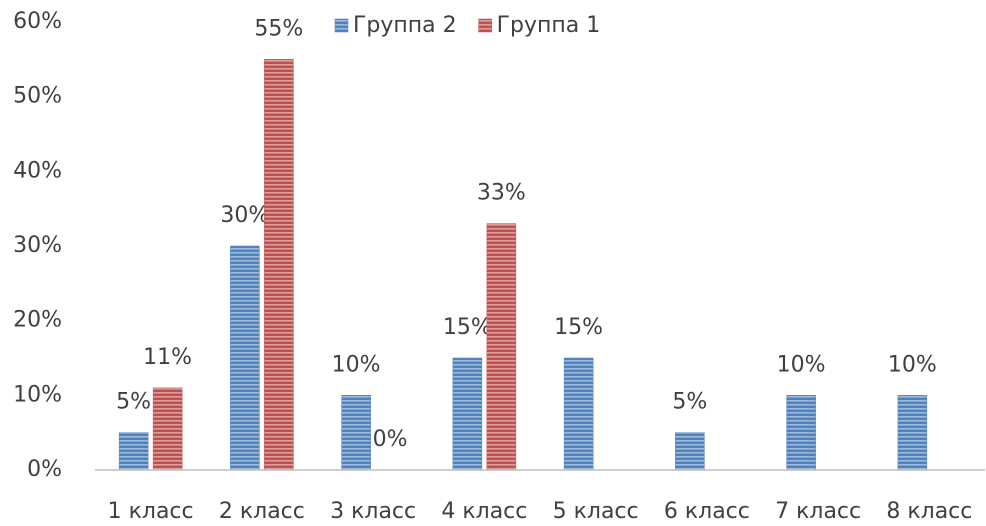 The image size is (986, 526). I want to click on x-tick-label: 8 класс, so click(929, 511).